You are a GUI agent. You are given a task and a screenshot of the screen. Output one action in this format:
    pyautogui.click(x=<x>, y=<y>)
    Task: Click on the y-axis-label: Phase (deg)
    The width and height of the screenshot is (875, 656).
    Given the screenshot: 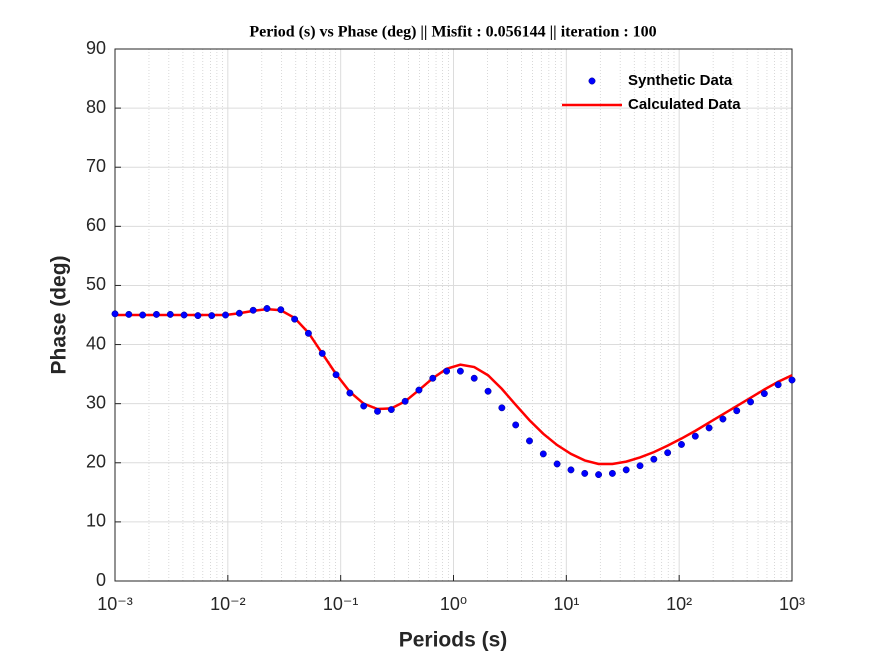 What is the action you would take?
    pyautogui.click(x=59, y=314)
    